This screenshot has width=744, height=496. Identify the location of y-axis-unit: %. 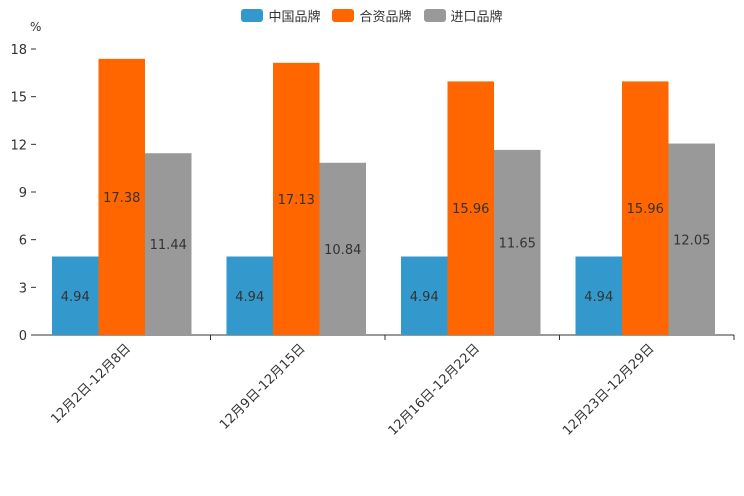
(36, 27).